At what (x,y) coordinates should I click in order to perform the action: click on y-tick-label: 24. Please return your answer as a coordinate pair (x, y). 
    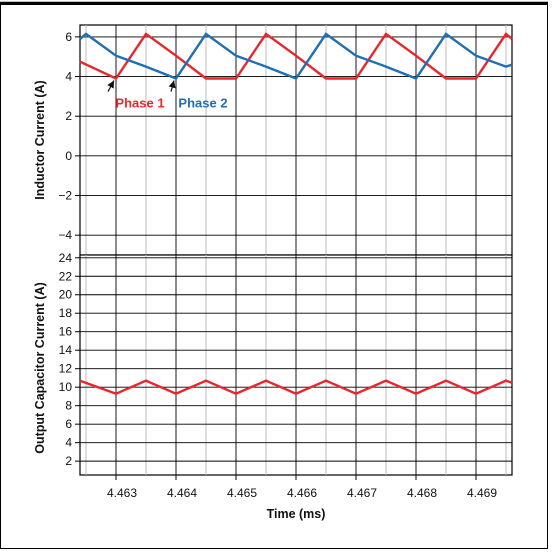
    Looking at the image, I should click on (66, 258).